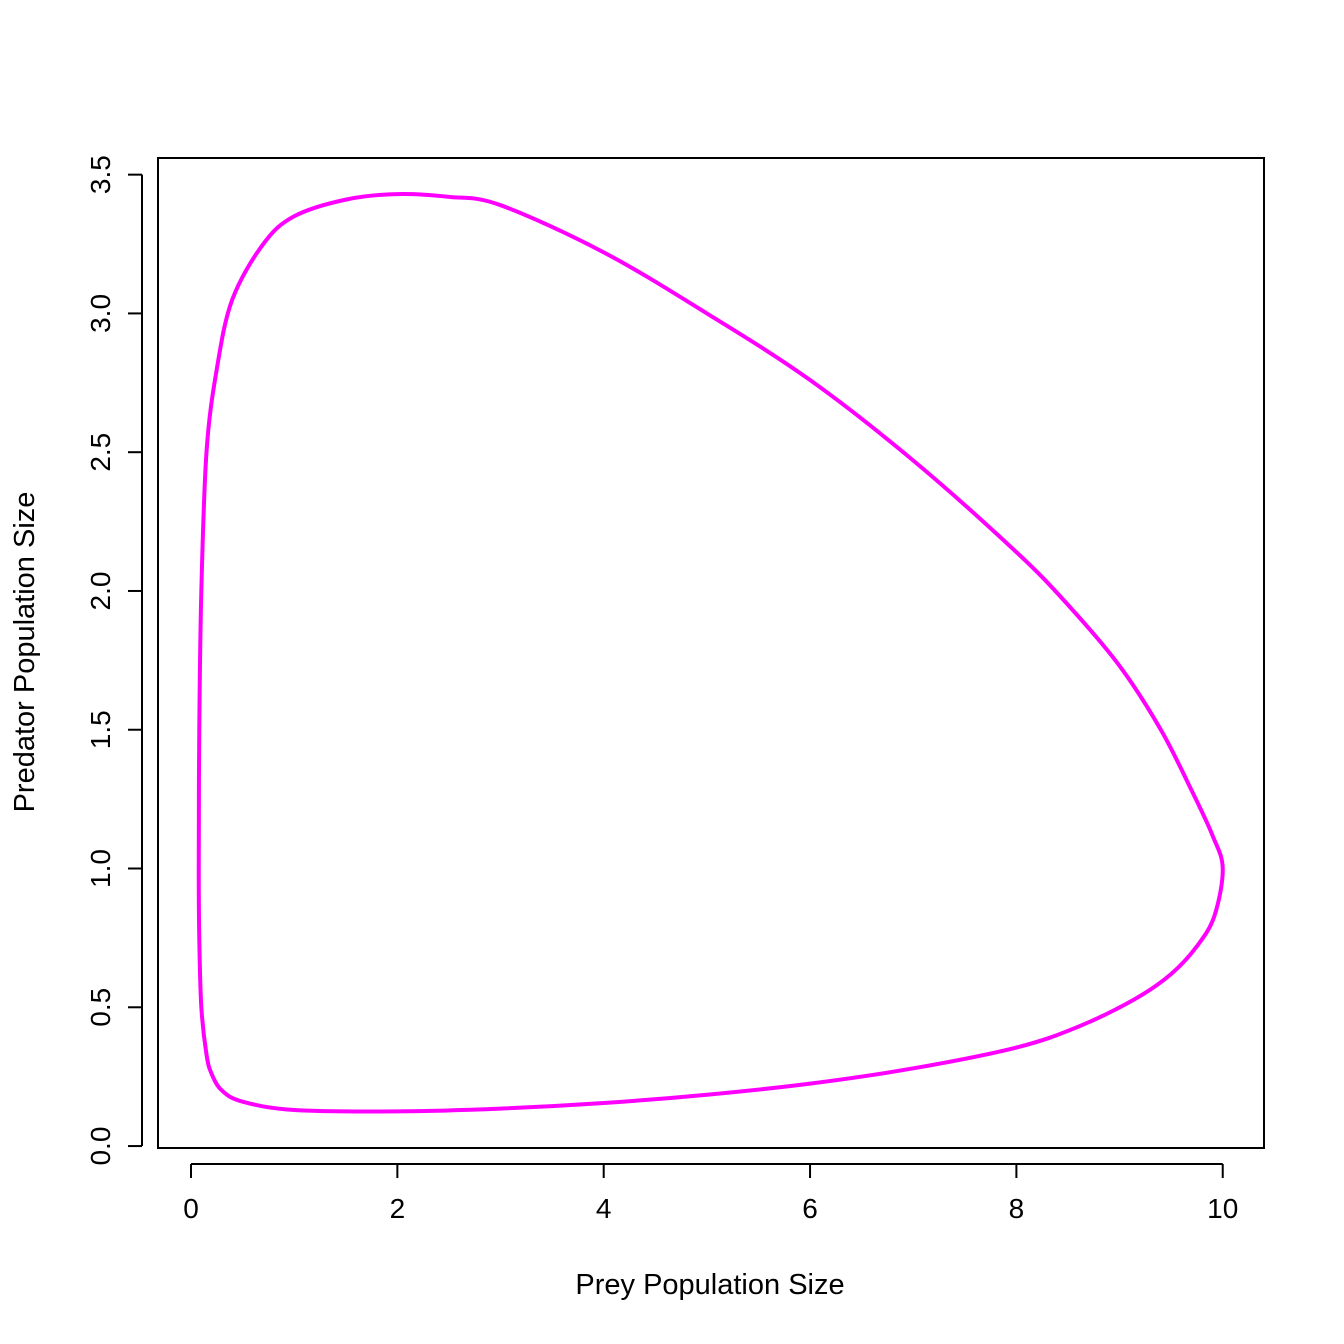 The height and width of the screenshot is (1344, 1344). What do you see at coordinates (114, 660) in the screenshot?
I see `y-axis: 0.0 0.5 1.0 1.5 2.0 2.5 3.0 3.5` at bounding box center [114, 660].